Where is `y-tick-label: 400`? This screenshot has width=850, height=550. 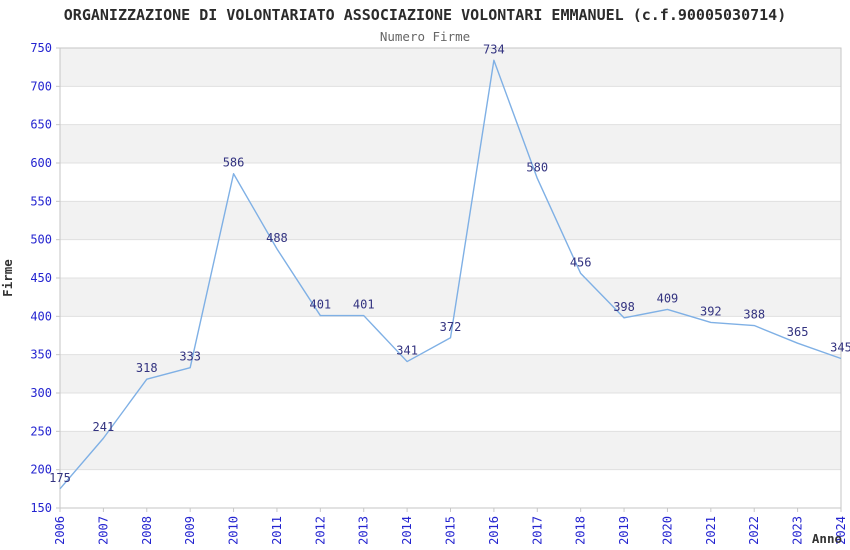 y-tick-label: 400 is located at coordinates (41, 316).